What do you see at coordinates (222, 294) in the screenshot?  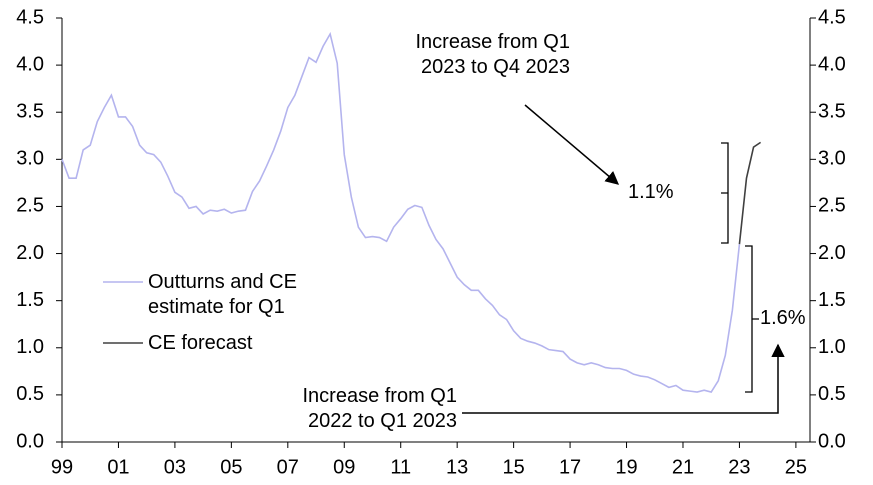 I see `legend-label: Outturns and CE estimate for Q1` at bounding box center [222, 294].